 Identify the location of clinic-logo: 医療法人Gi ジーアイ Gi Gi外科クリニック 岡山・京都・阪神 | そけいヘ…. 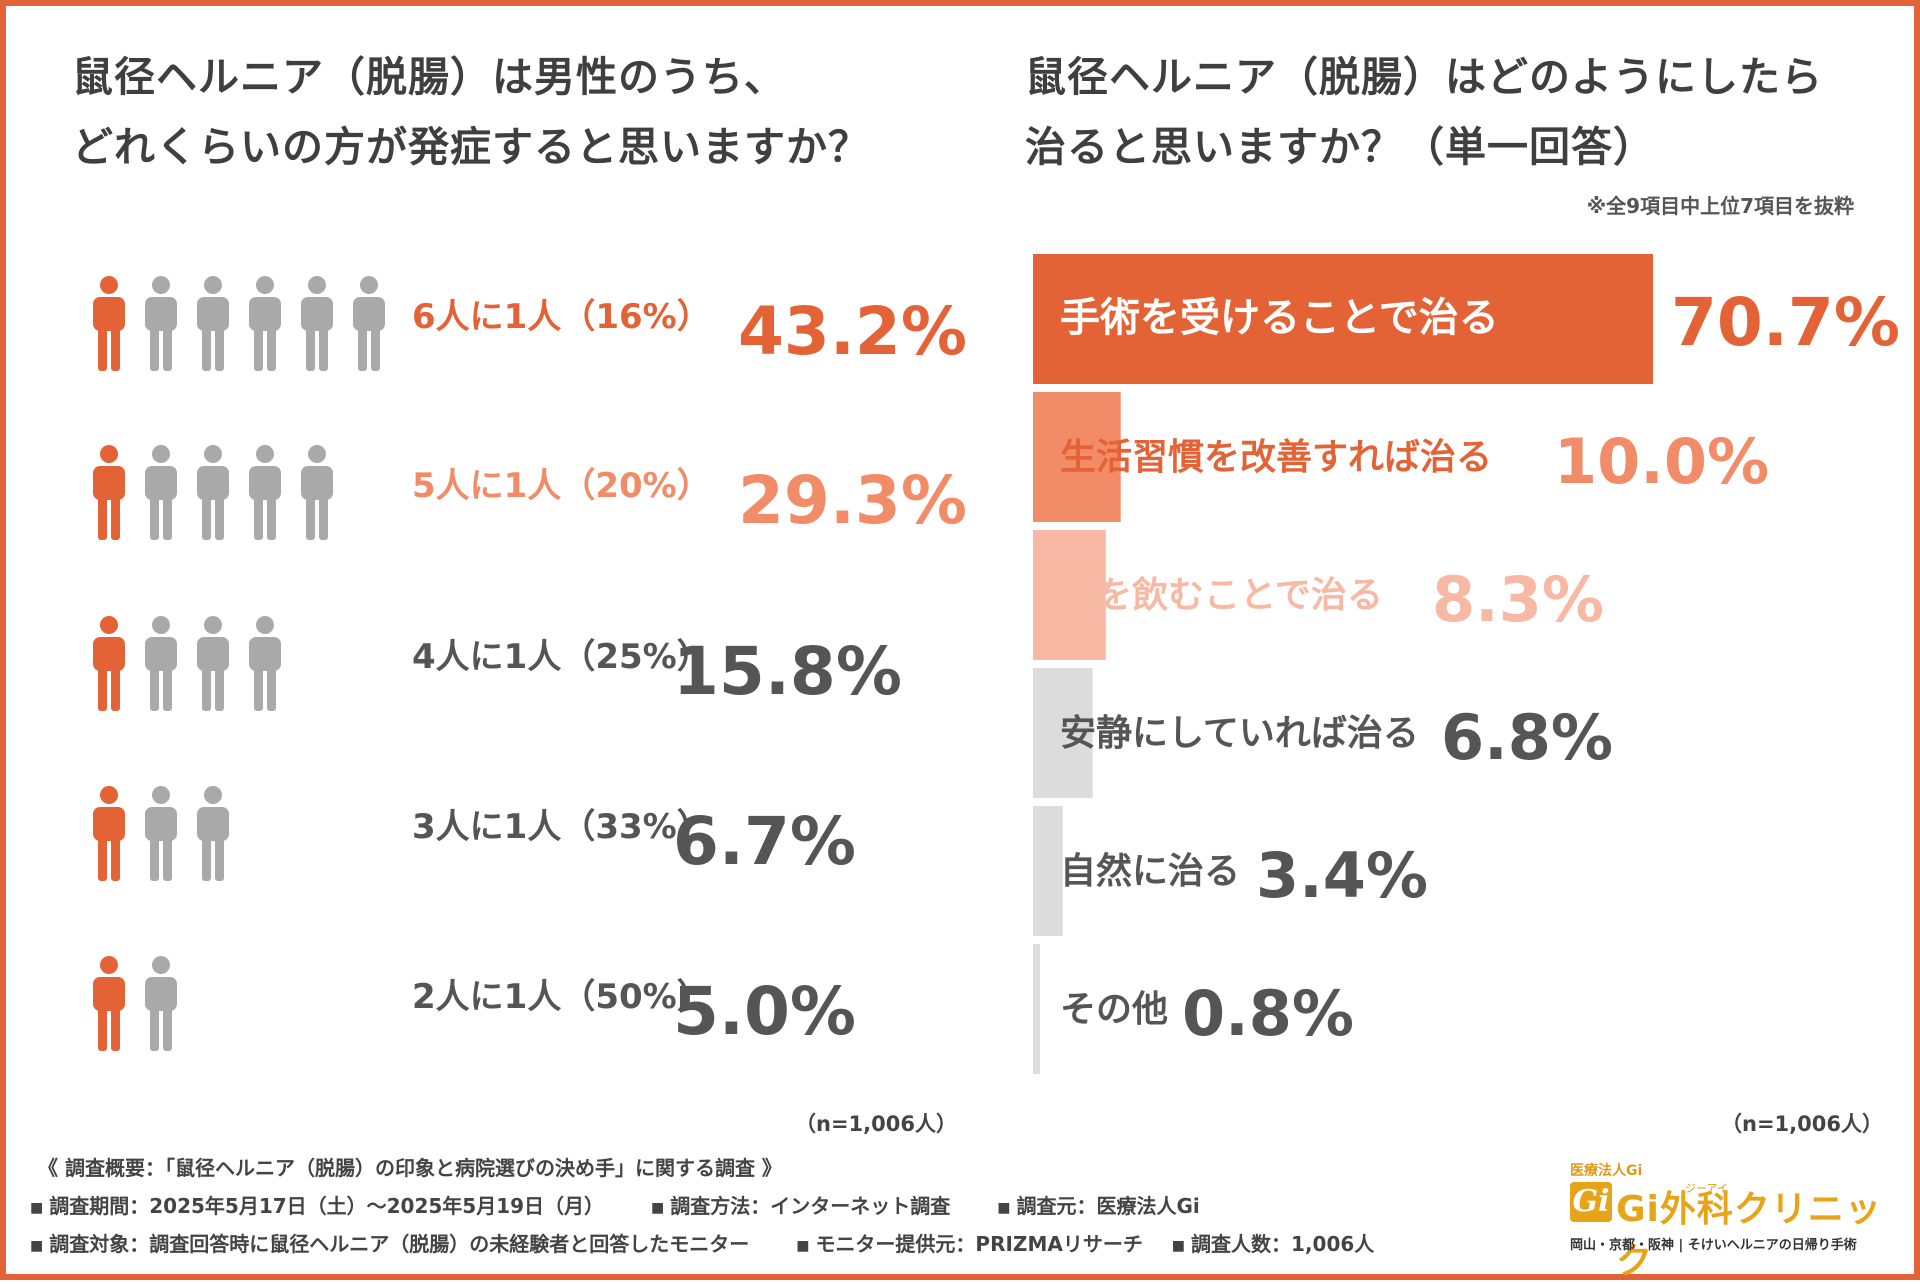
(1737, 1221).